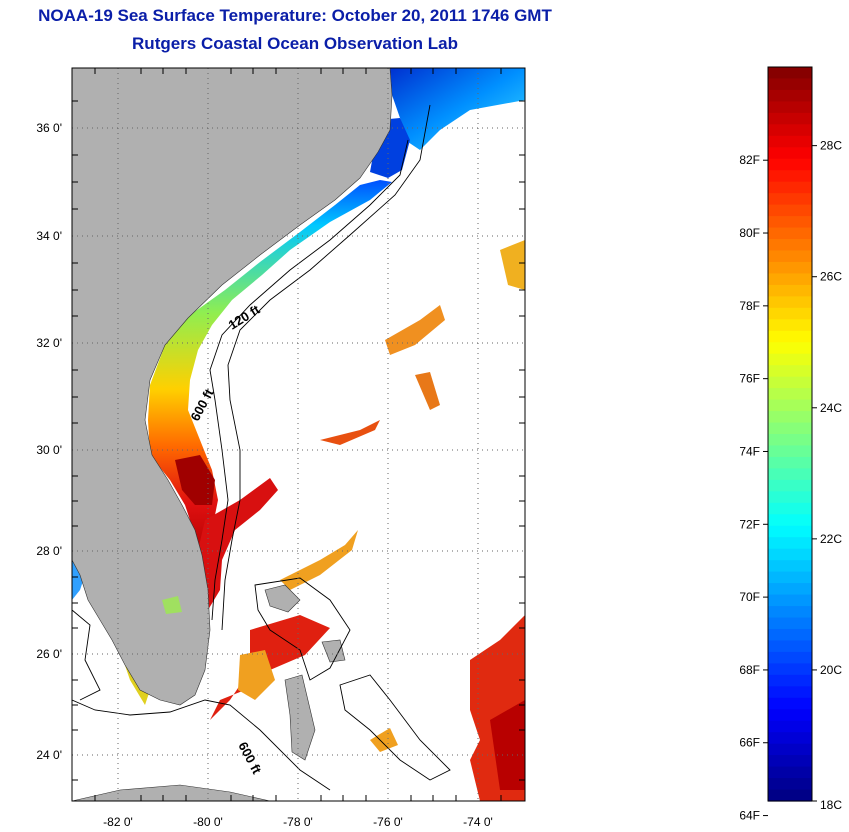 Image resolution: width=849 pixels, height=832 pixels. What do you see at coordinates (457, 109) in the screenshot?
I see `sst-patch-north` at bounding box center [457, 109].